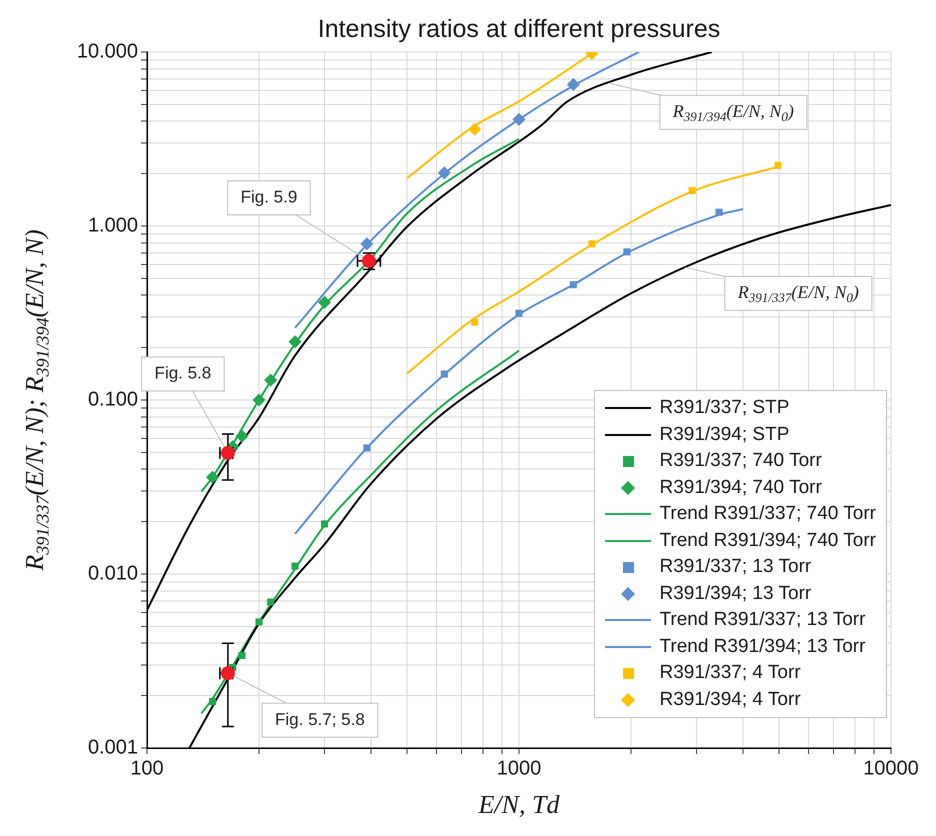  Describe the element at coordinates (767, 514) in the screenshot. I see `legend-label: Trend R391/337; 740 Torr` at that location.